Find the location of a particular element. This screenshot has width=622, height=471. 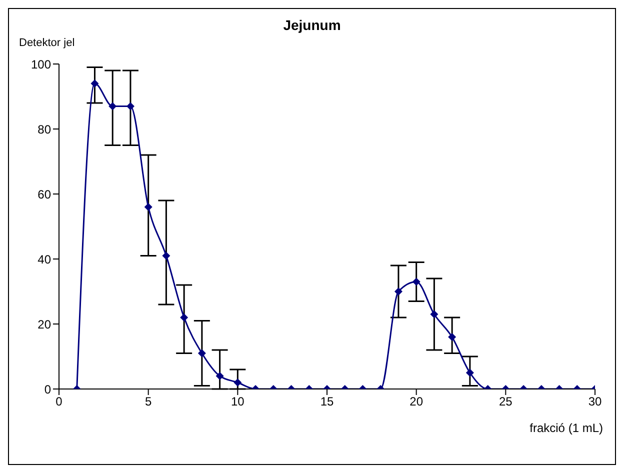

chart-title: Jejunum is located at coordinates (312, 25).